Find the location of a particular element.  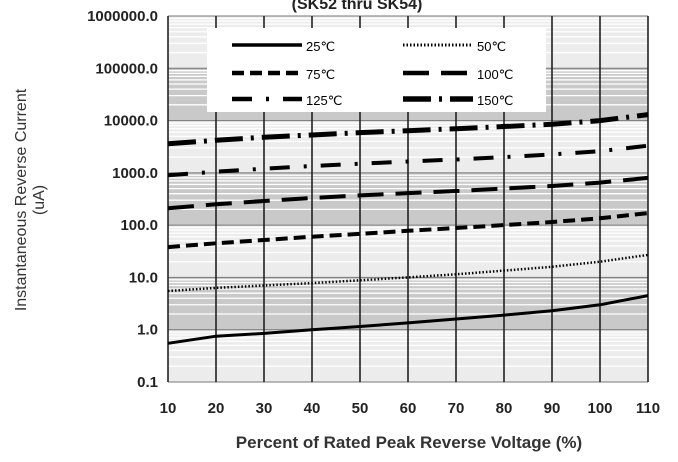

x-tick-label: 60 is located at coordinates (408, 408).